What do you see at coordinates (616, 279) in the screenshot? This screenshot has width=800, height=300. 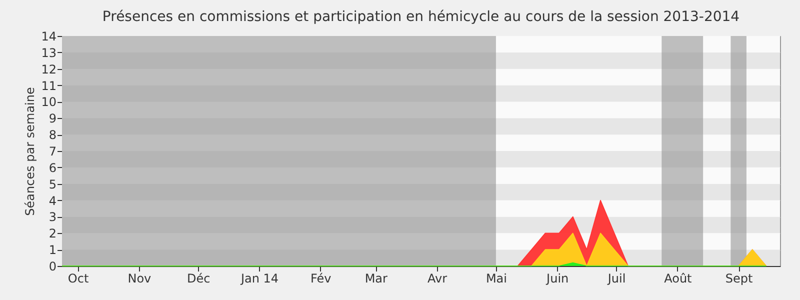 I see `x-tick-label: Juil` at bounding box center [616, 279].